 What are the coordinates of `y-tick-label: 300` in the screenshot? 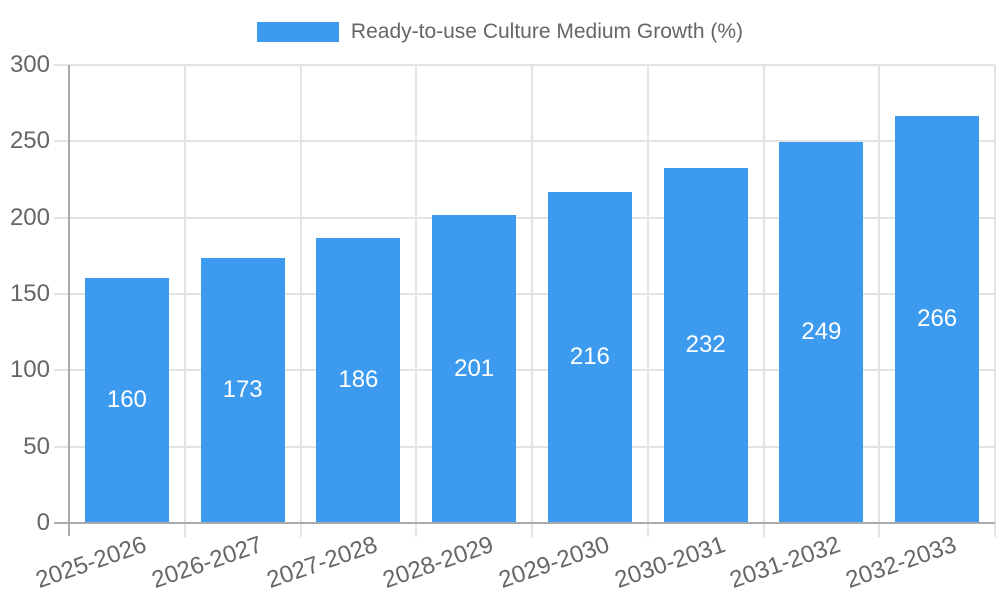 It's located at (29, 64).